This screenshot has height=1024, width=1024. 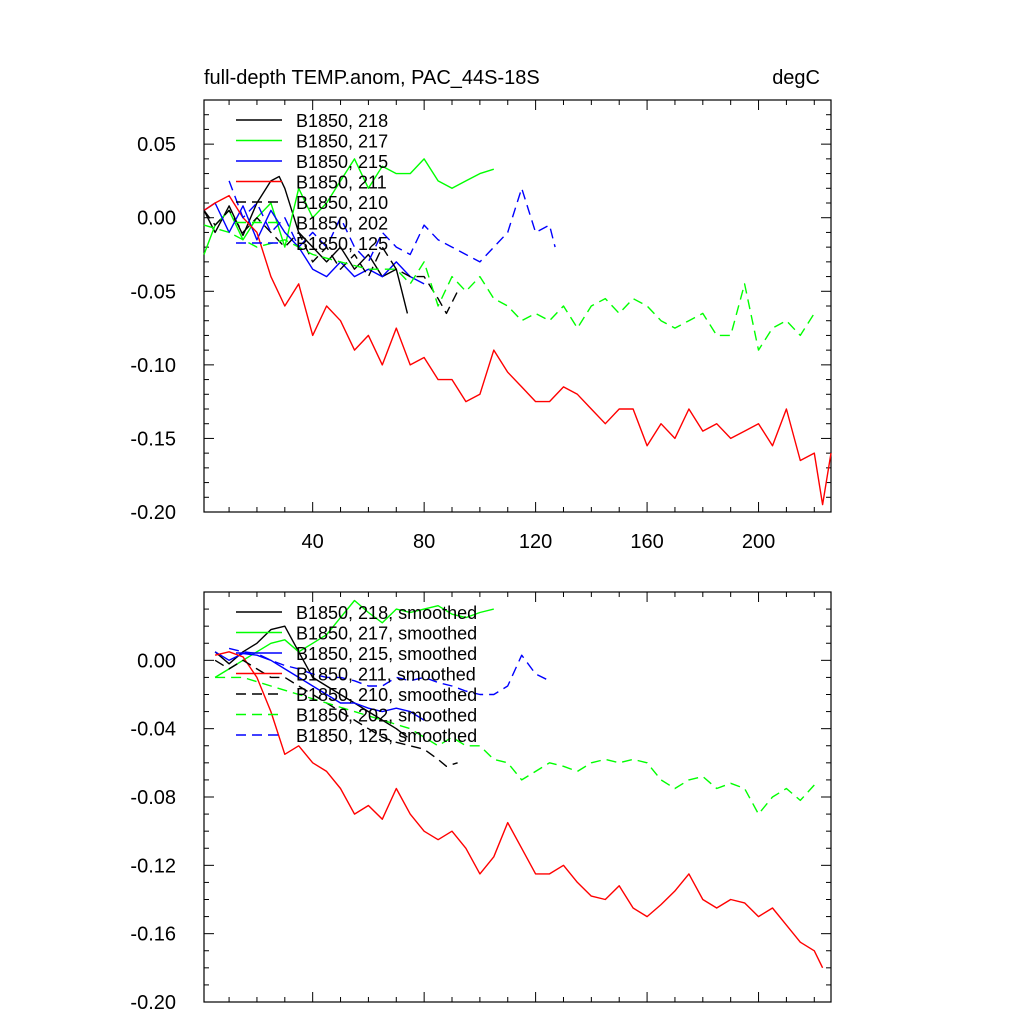 I want to click on y-tick-label: -0.12, so click(x=153, y=866).